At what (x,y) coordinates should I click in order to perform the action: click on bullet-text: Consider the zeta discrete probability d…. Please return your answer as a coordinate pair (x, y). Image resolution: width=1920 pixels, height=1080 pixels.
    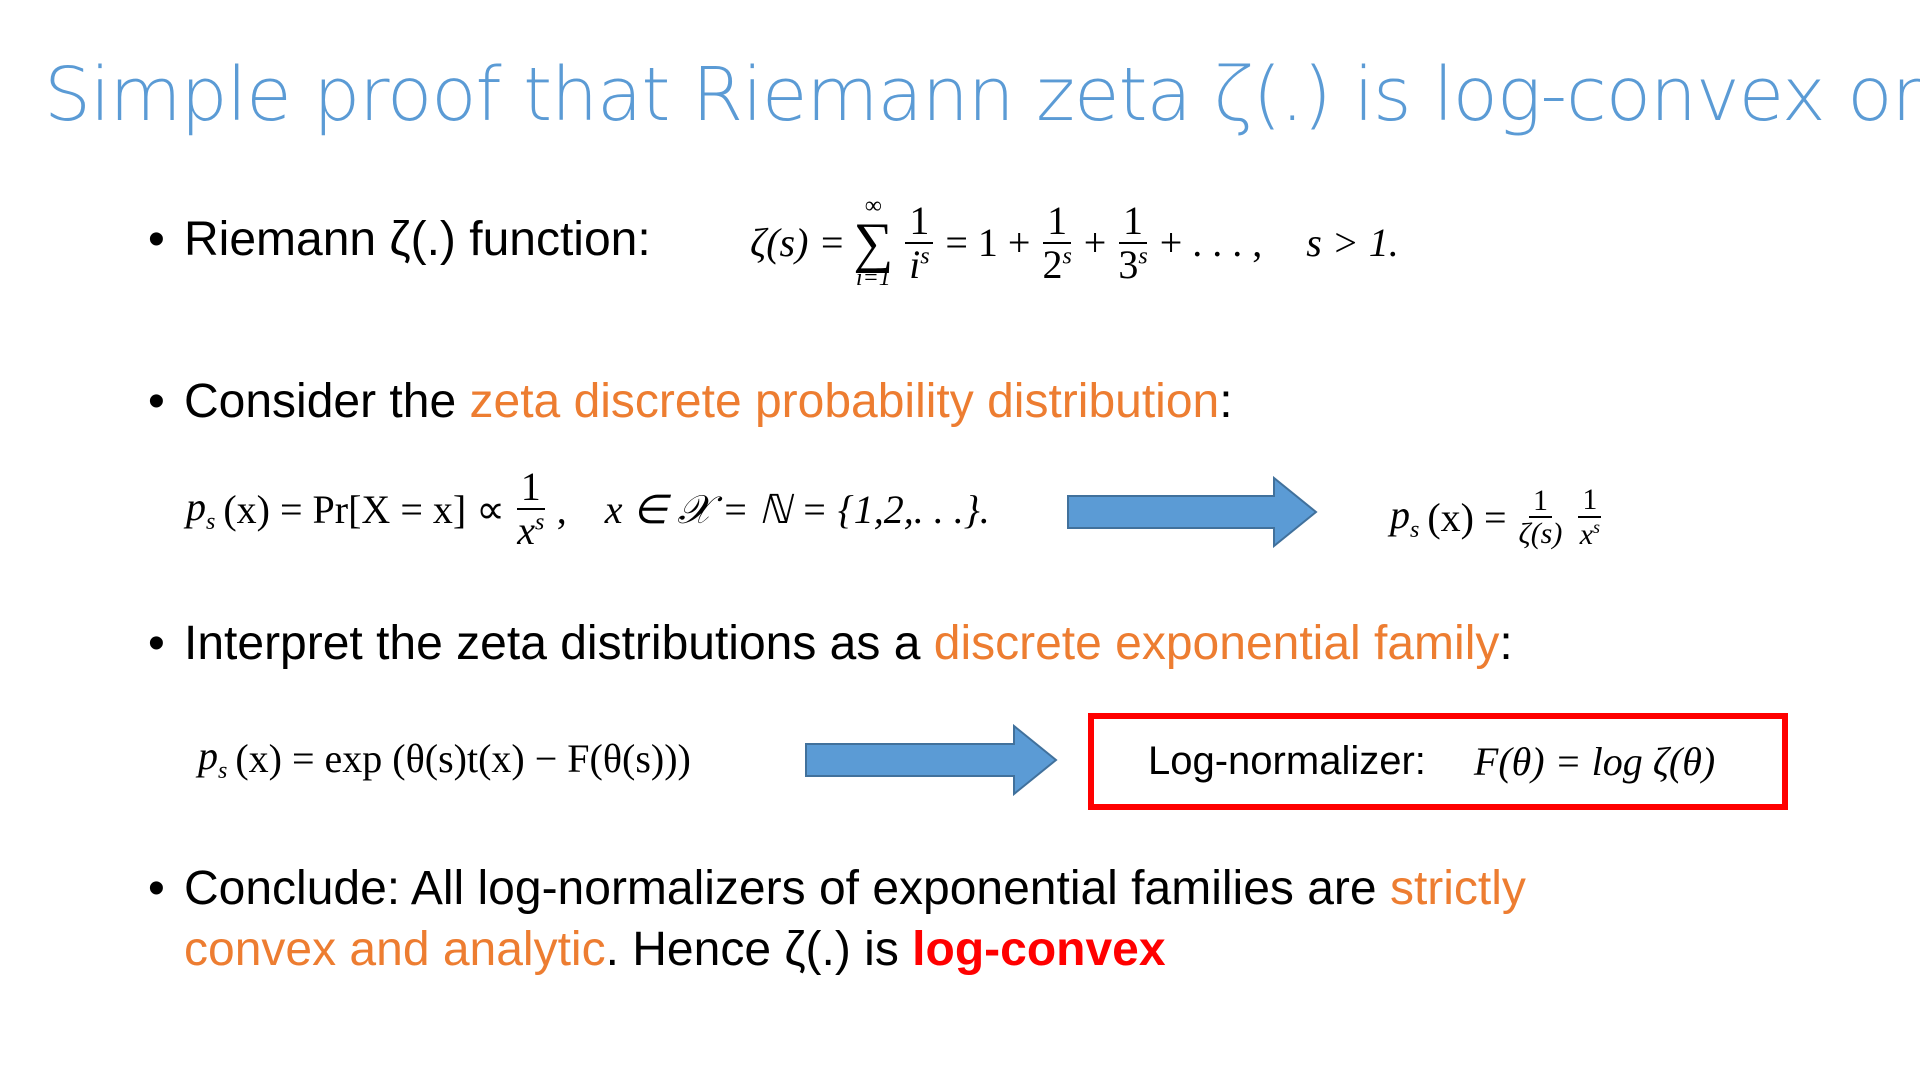
    Looking at the image, I should click on (708, 401).